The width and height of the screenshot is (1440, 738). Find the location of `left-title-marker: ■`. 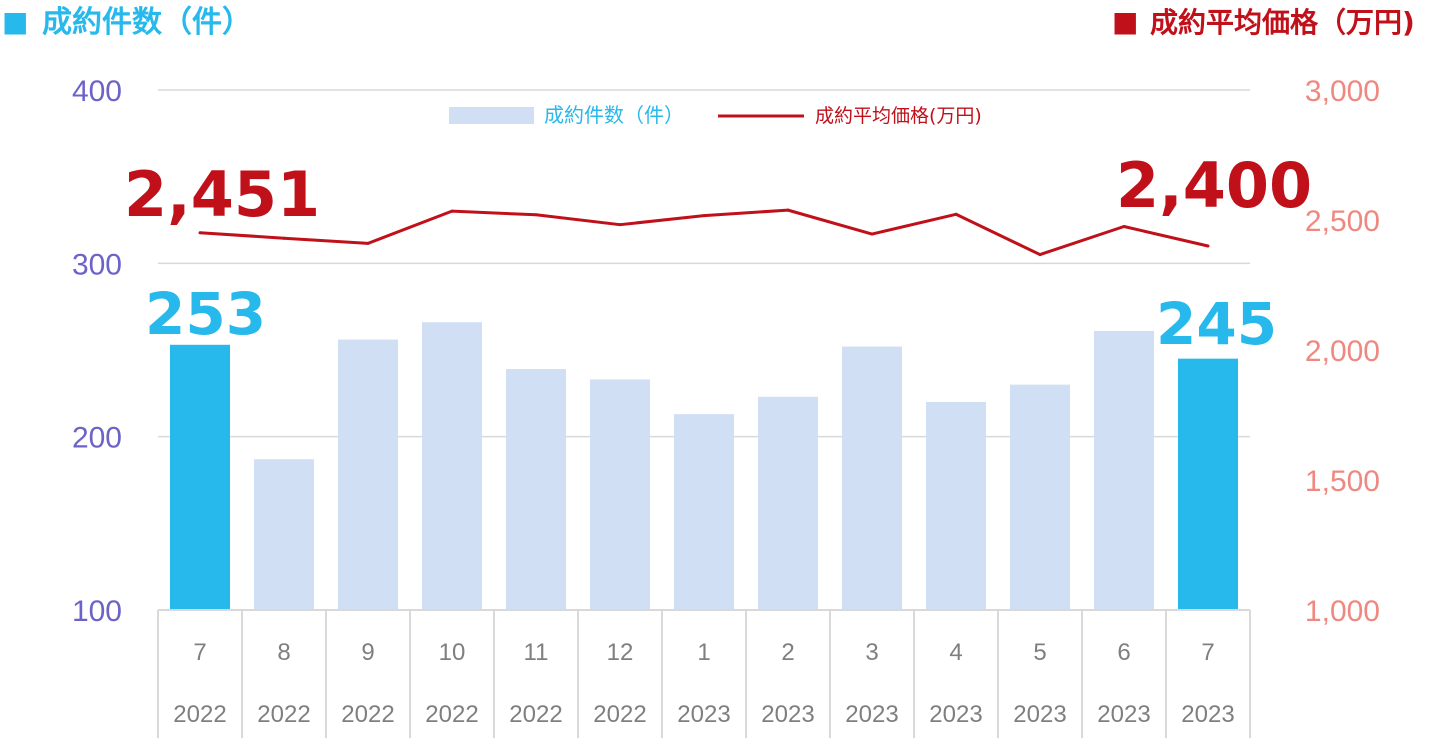

left-title-marker: ■ is located at coordinates (15, 21).